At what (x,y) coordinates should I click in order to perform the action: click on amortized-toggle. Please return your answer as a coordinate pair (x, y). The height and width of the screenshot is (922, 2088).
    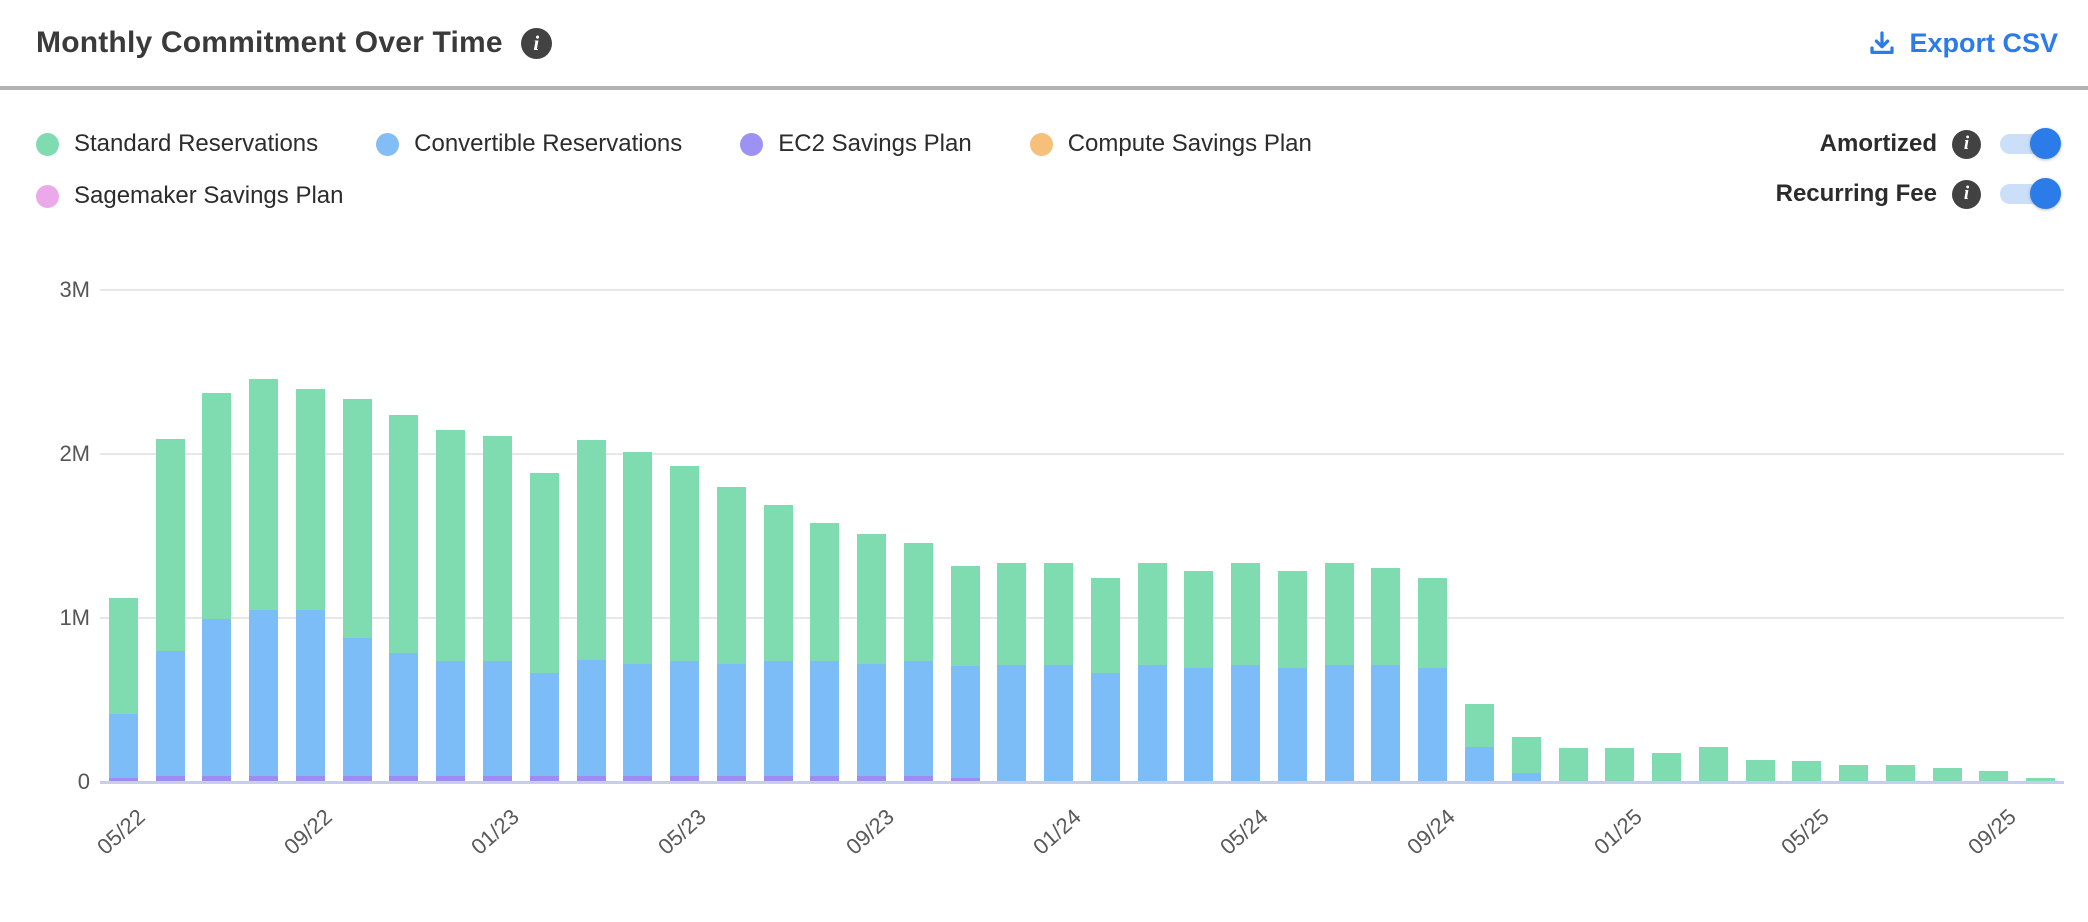
    Looking at the image, I should click on (2030, 143).